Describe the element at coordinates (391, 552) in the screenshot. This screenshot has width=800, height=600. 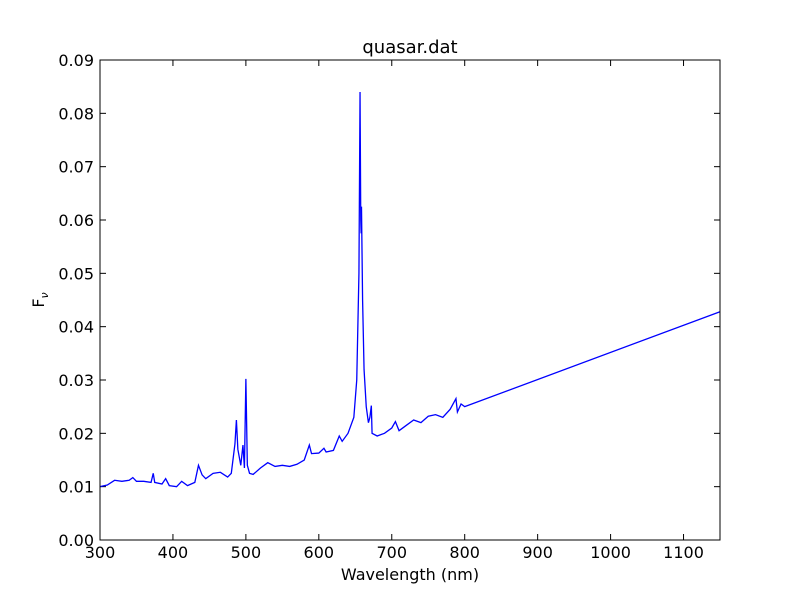
I see `x-tick-label: 700` at that location.